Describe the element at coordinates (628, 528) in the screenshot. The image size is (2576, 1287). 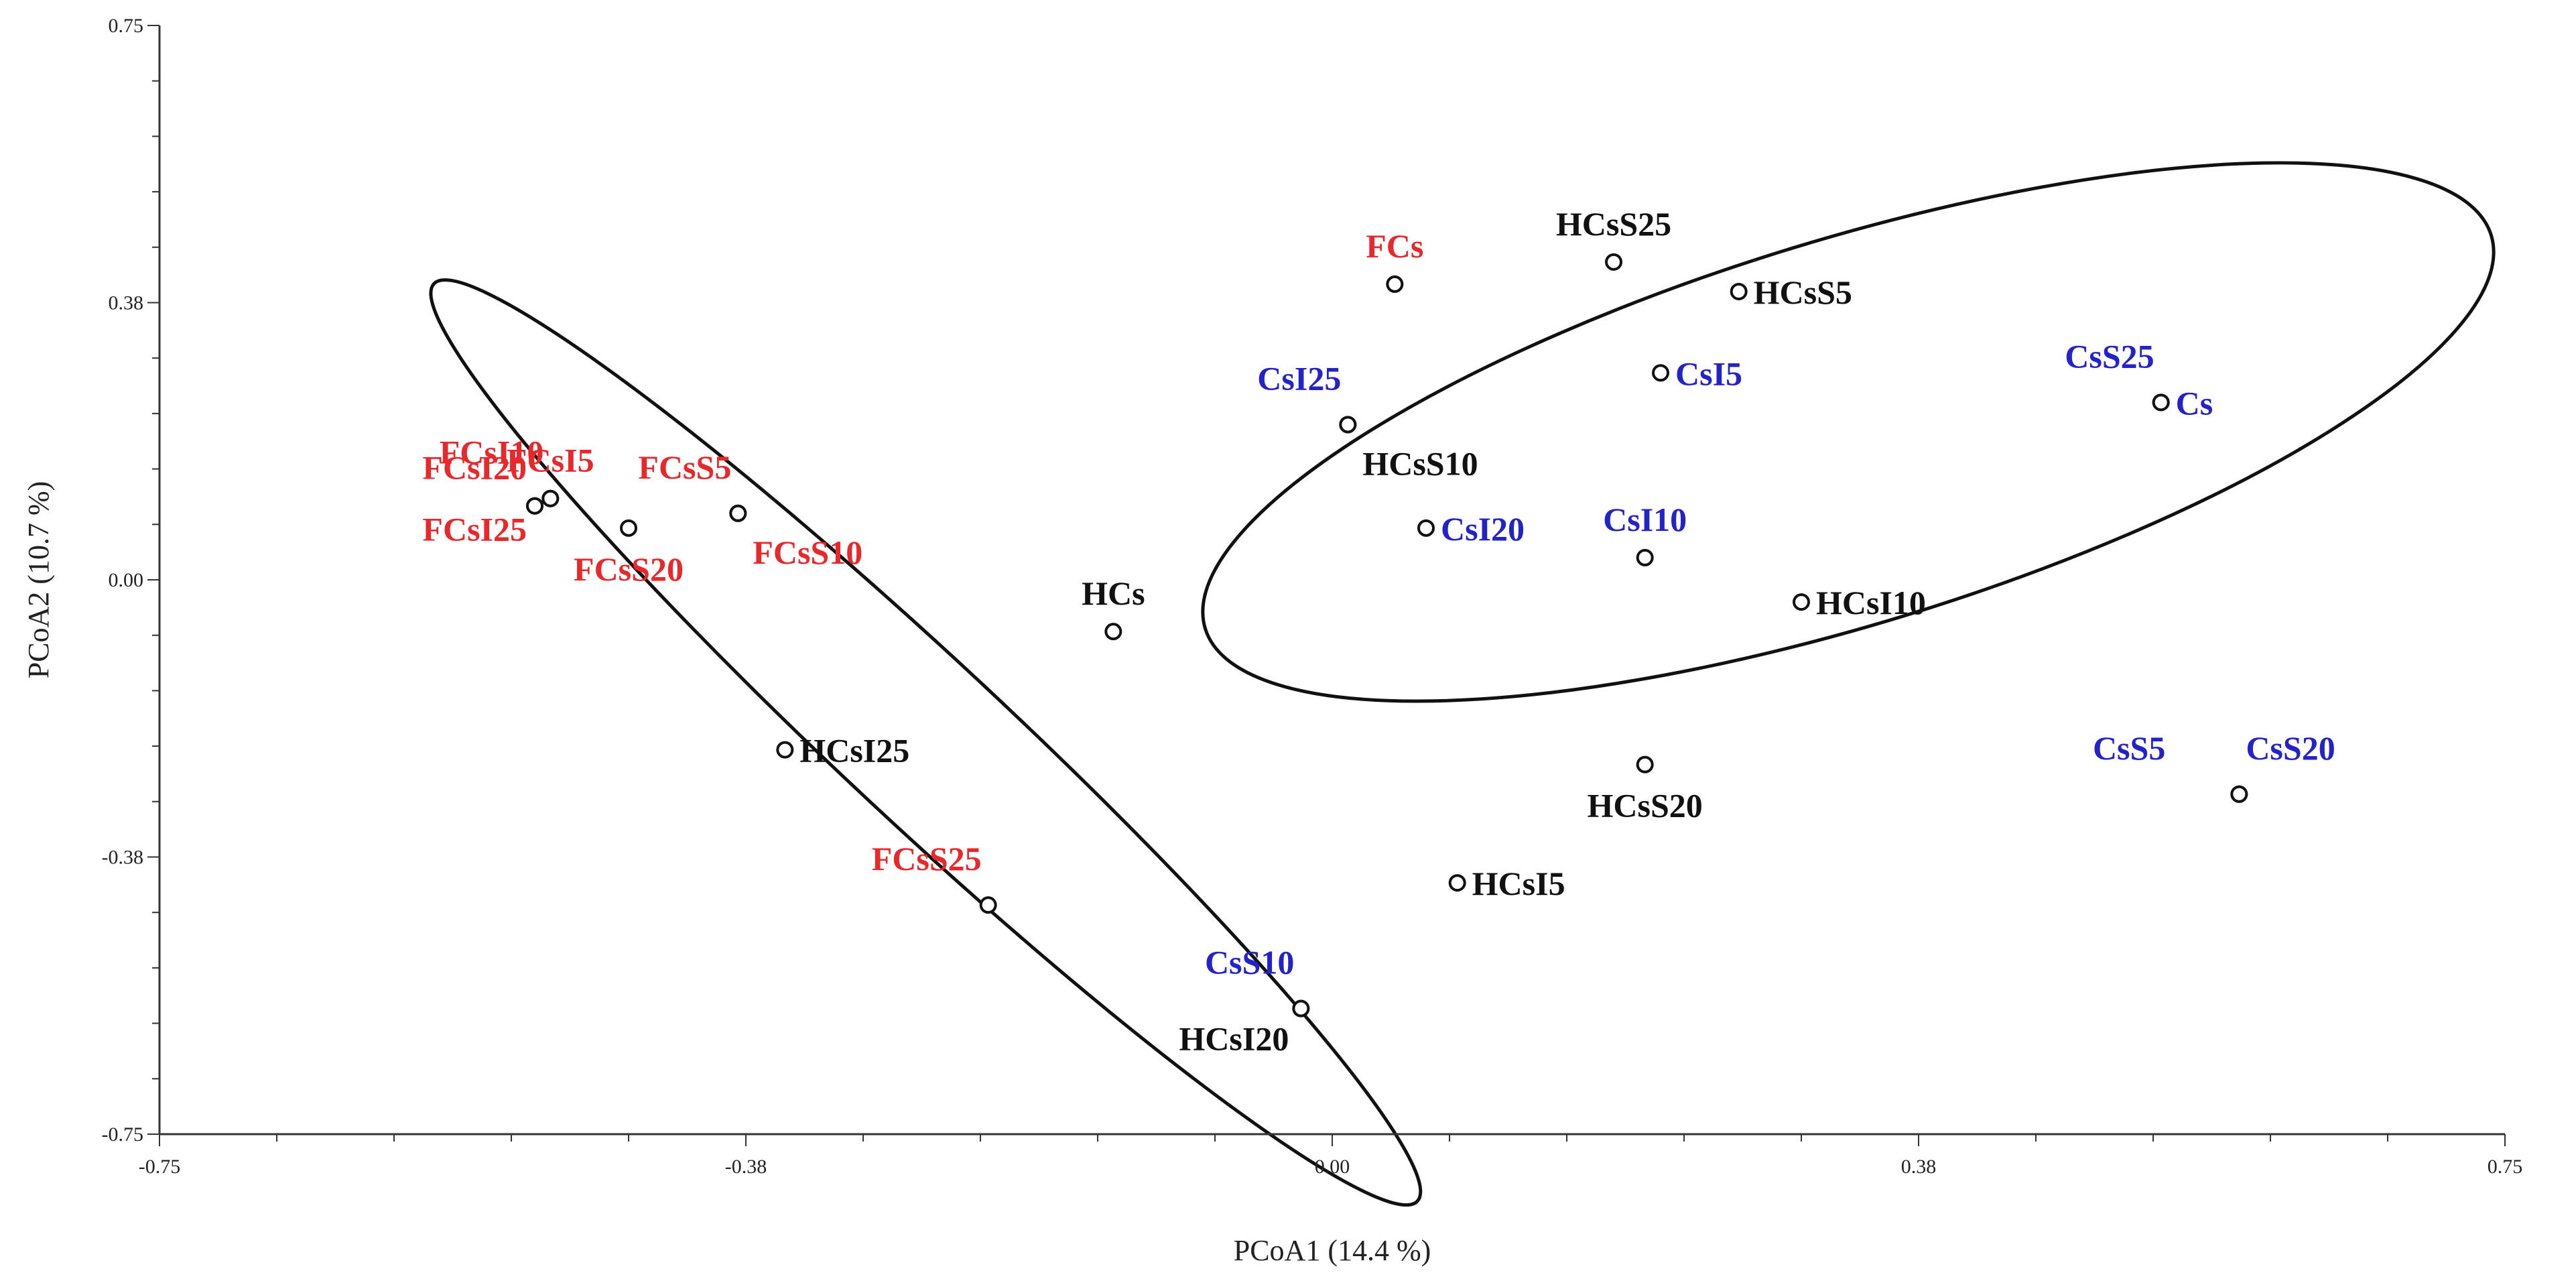
I see `point-FCsS20` at that location.